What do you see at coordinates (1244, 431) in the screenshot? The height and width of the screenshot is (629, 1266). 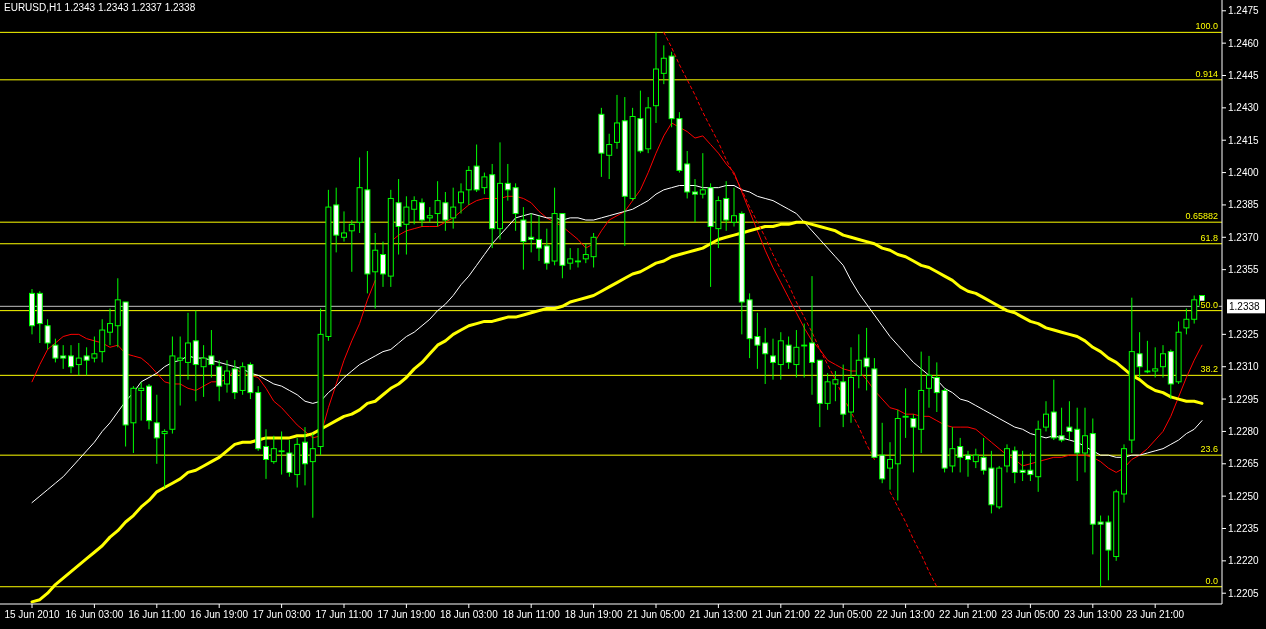 I see `y-tick-label: 1.2280` at bounding box center [1244, 431].